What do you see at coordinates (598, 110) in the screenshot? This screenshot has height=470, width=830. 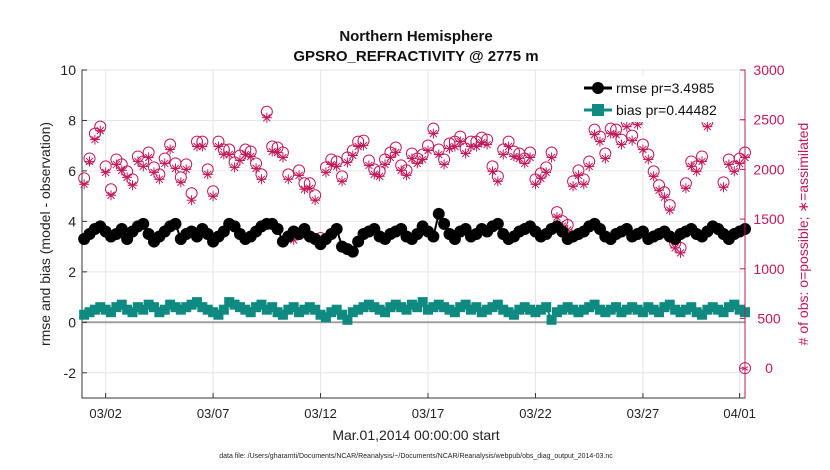 I see `legend-bias-marker` at bounding box center [598, 110].